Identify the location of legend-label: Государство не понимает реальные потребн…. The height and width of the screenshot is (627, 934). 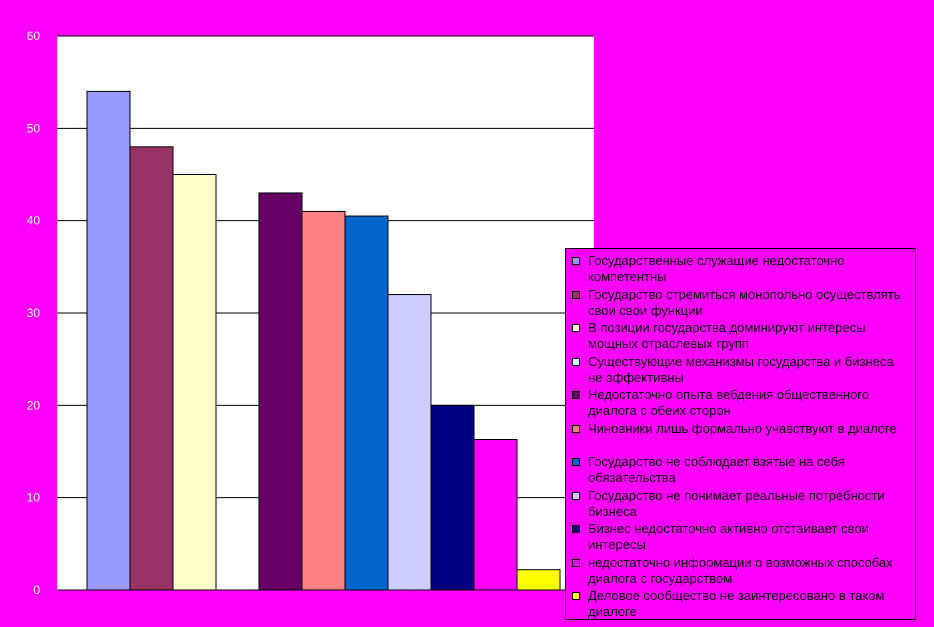
(736, 503).